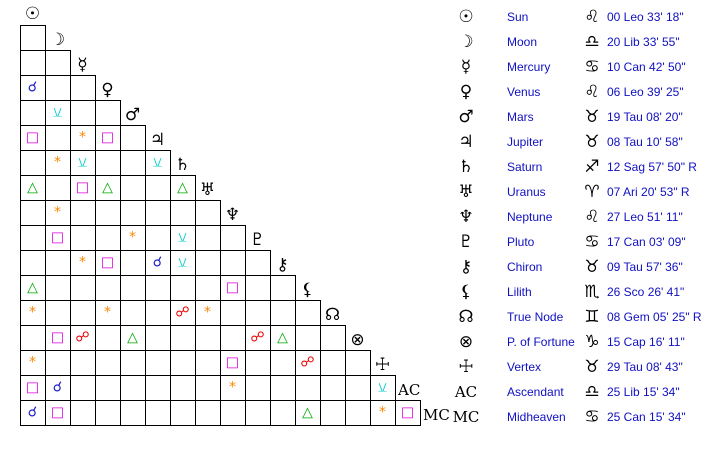 The image size is (705, 450). What do you see at coordinates (523, 92) in the screenshot?
I see `planet-name: Venus` at bounding box center [523, 92].